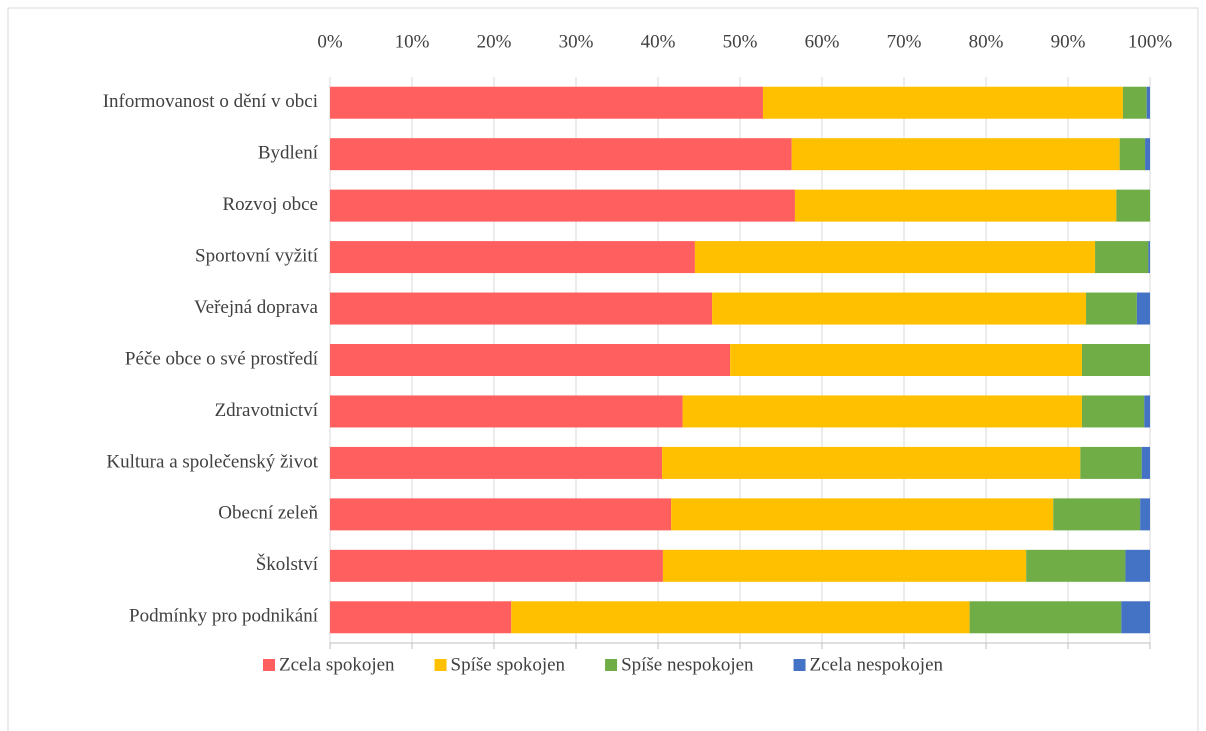 The image size is (1206, 731). I want to click on legend-label: Spíše spokojen, so click(508, 664).